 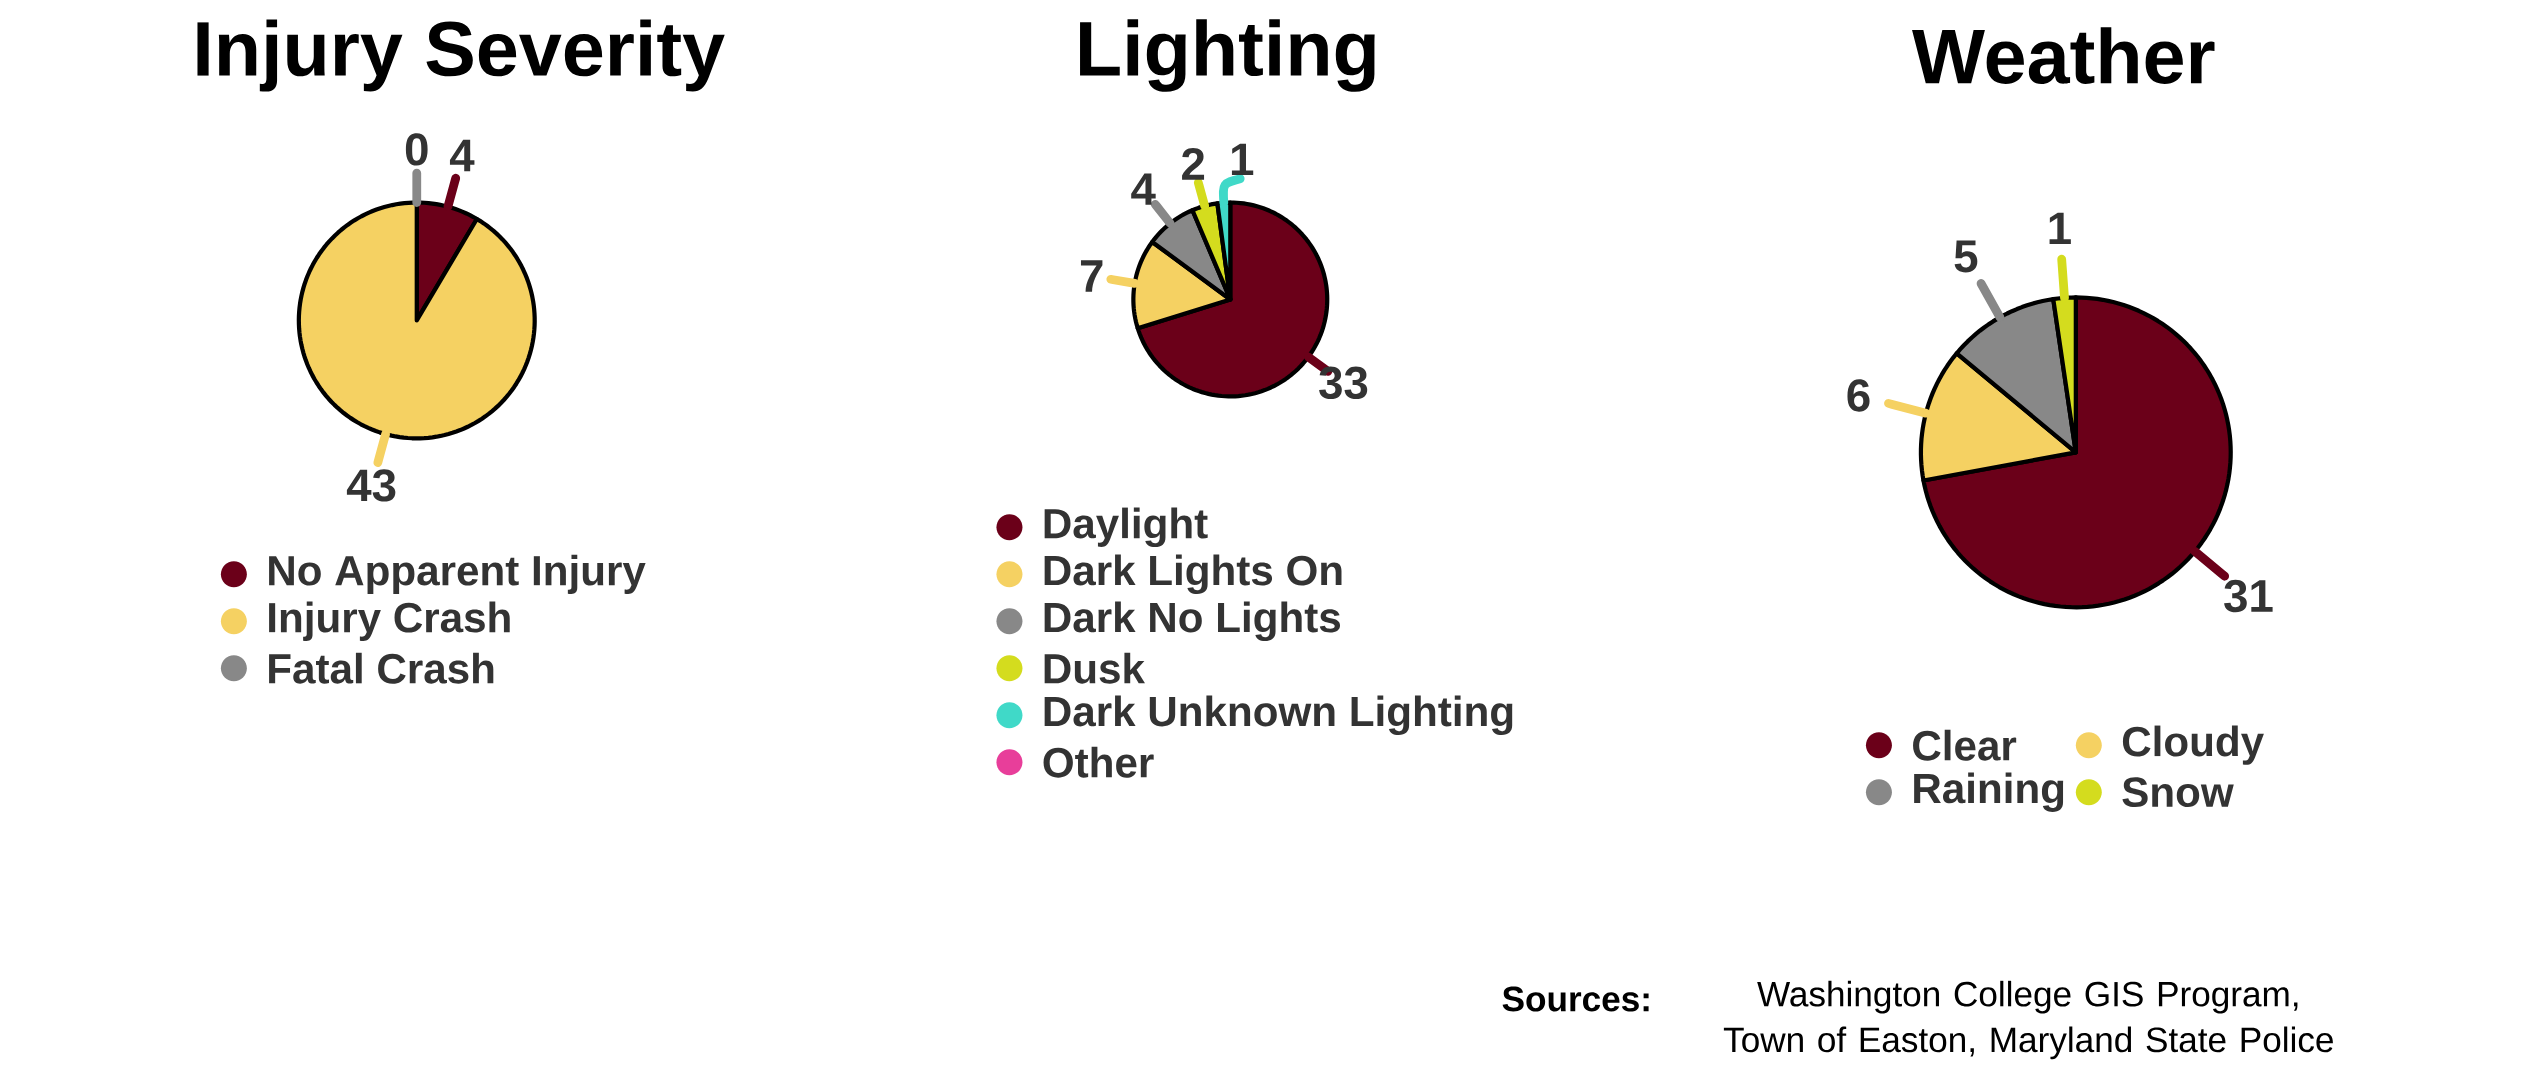 I want to click on data-label: 33, so click(x=1343, y=383).